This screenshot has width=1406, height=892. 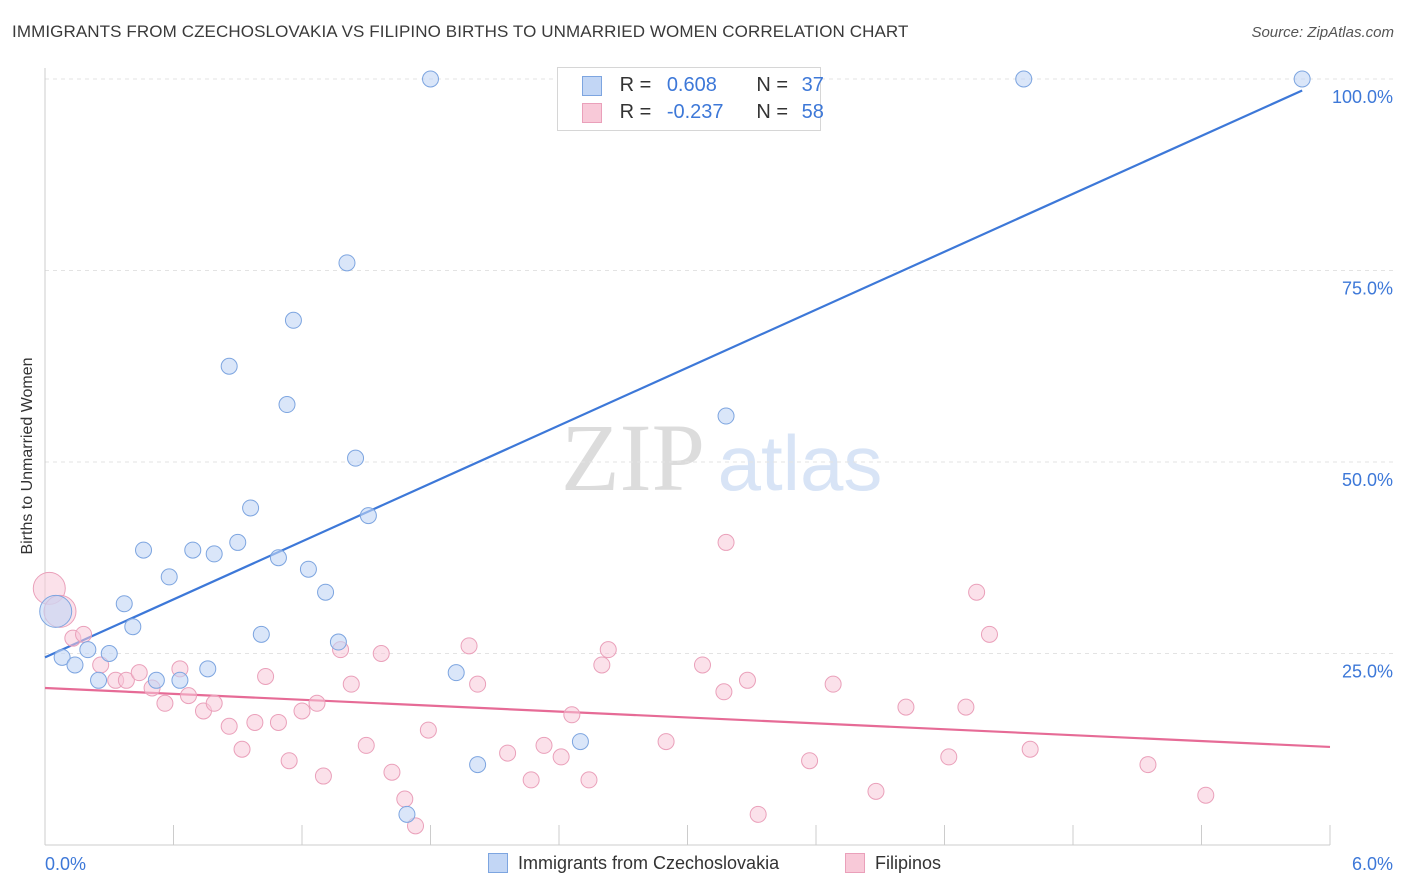 What do you see at coordinates (800, 463) in the screenshot?
I see `watermark-atlas: atlas` at bounding box center [800, 463].